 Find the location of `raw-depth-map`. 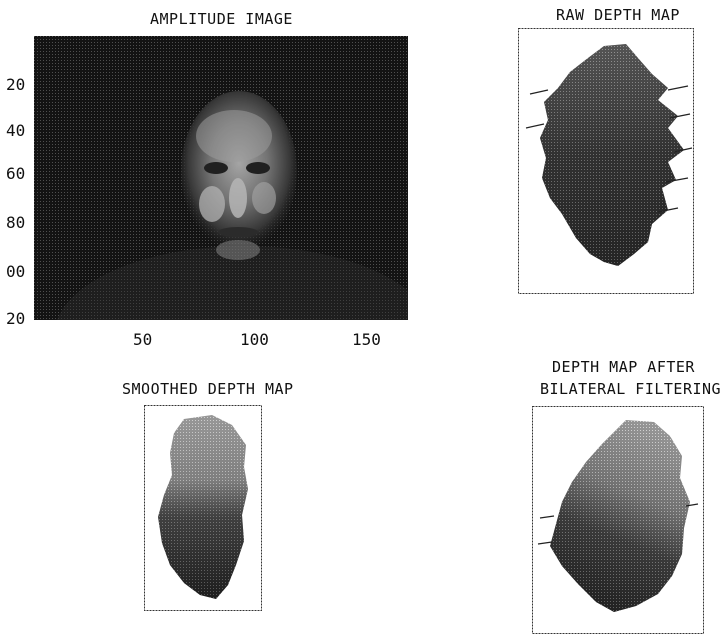

raw-depth-map is located at coordinates (606, 161).